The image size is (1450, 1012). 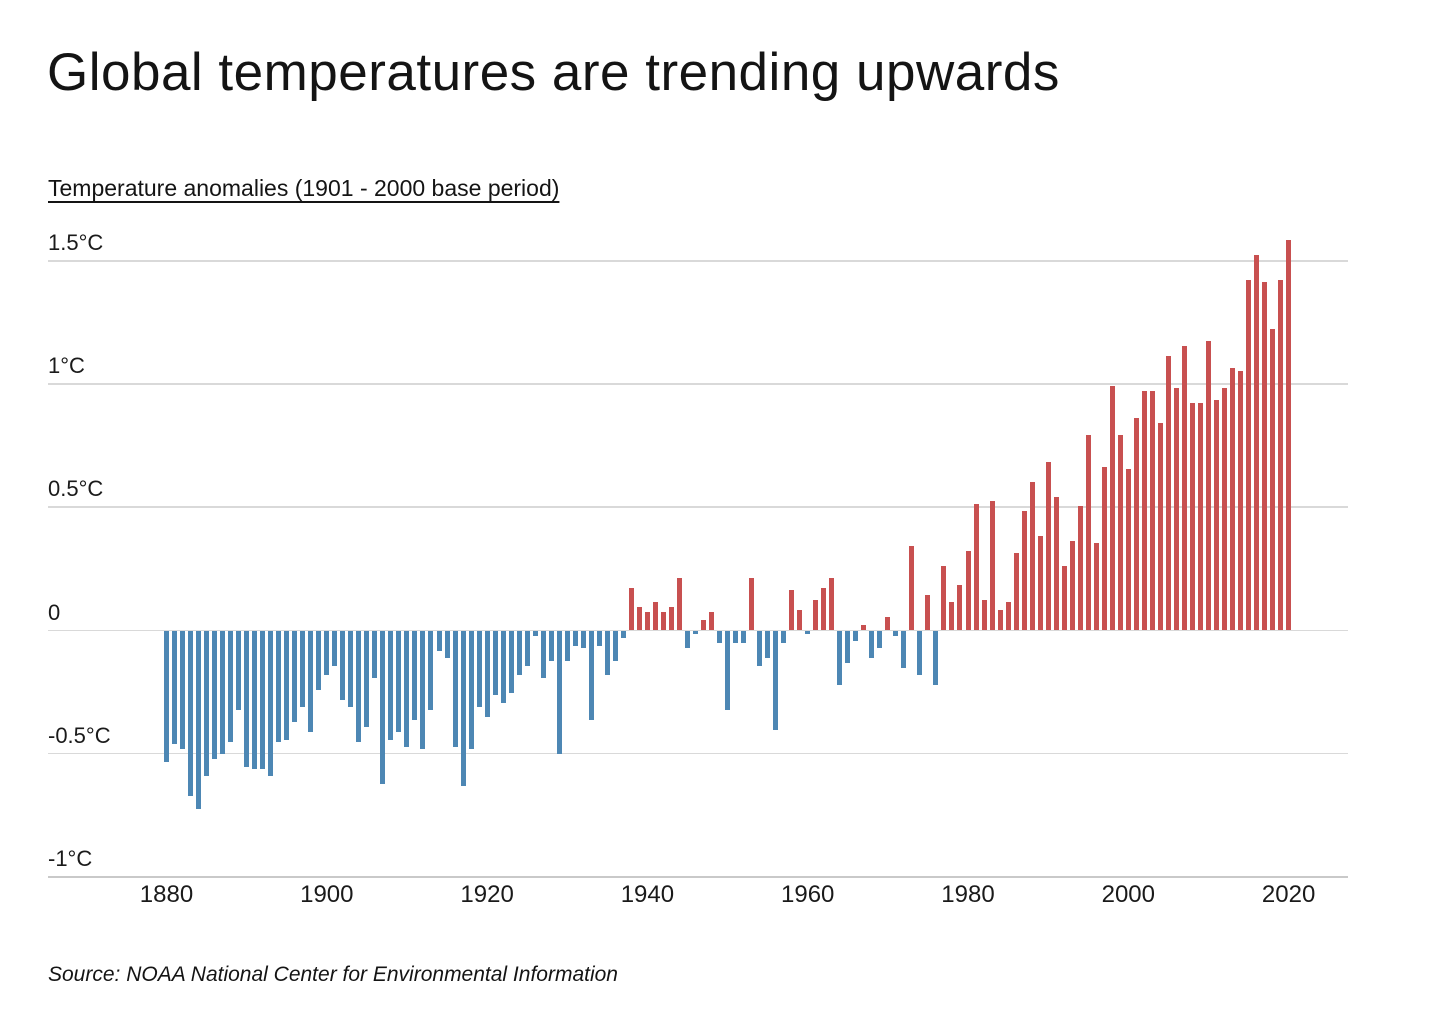 What do you see at coordinates (607, 653) in the screenshot?
I see `bar-1935` at bounding box center [607, 653].